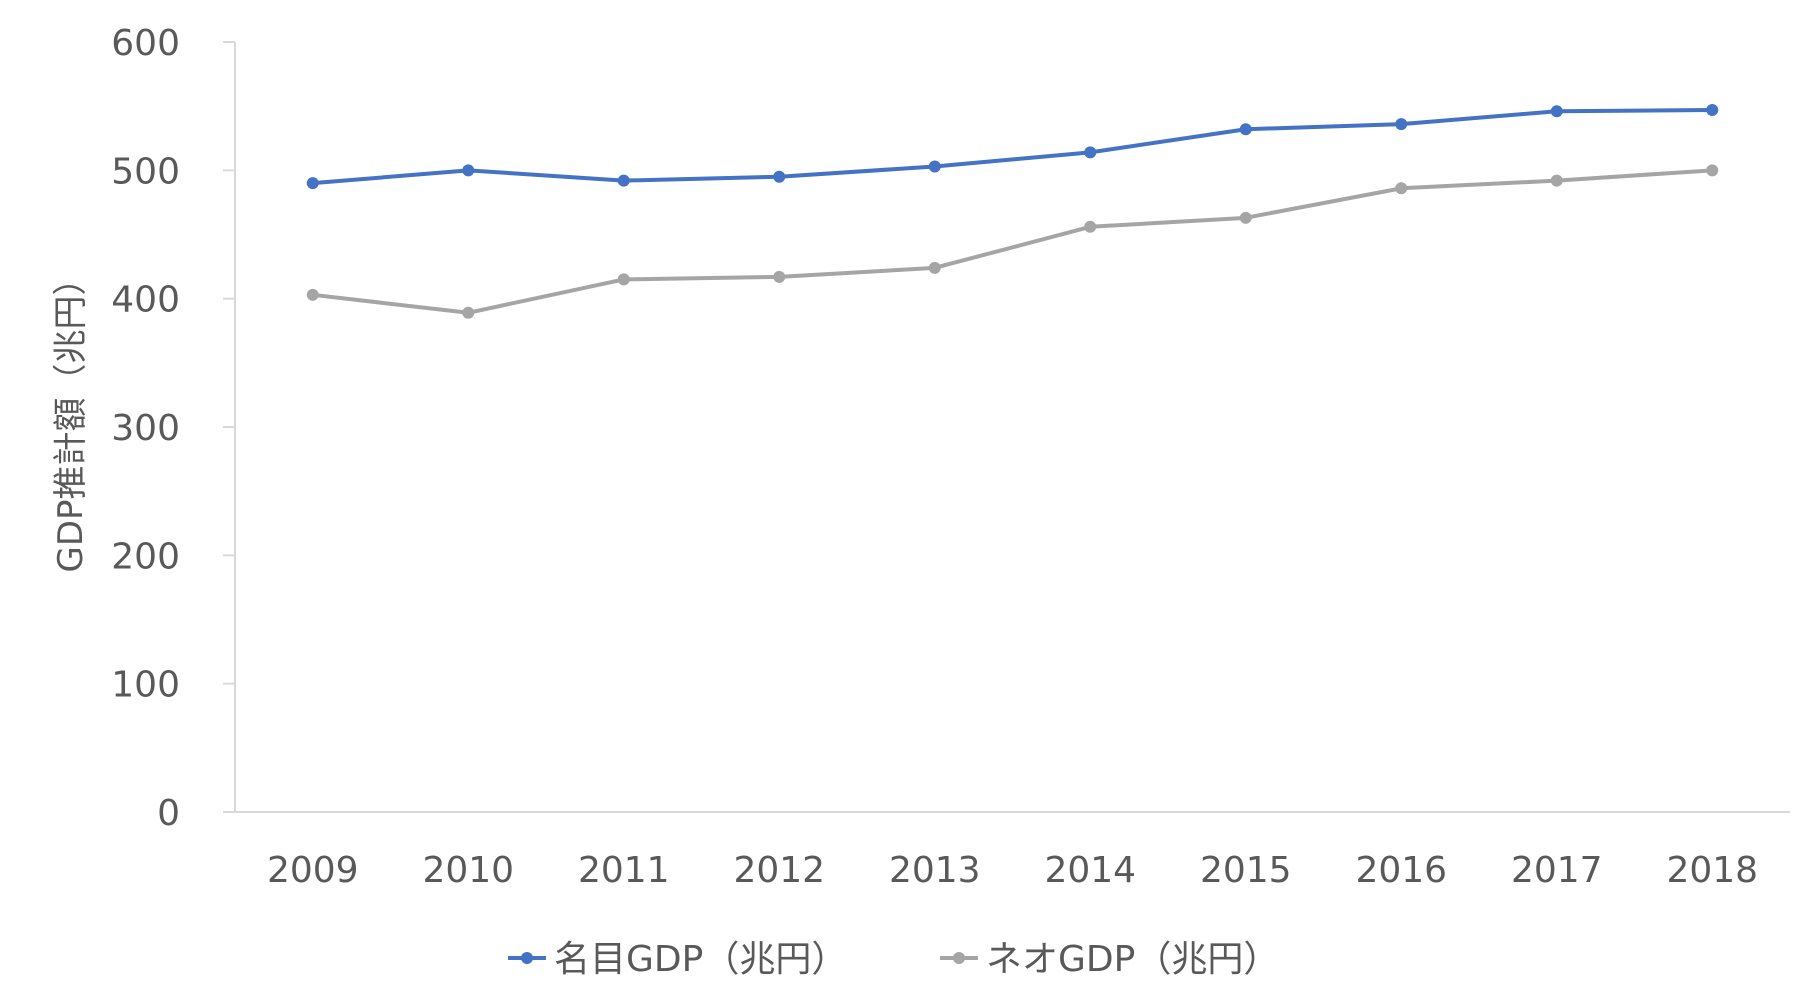 Image resolution: width=1810 pixels, height=997 pixels. I want to click on y-axis-title: GDP推計額（兆円）, so click(71, 416).